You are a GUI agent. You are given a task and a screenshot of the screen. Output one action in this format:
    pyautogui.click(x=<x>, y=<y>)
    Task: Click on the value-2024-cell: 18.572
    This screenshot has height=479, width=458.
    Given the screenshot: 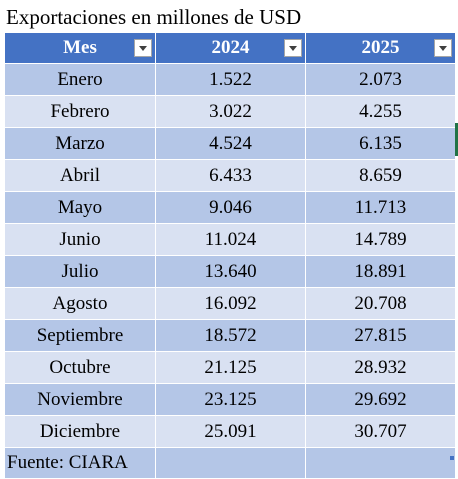 What is the action you would take?
    pyautogui.click(x=230, y=335)
    